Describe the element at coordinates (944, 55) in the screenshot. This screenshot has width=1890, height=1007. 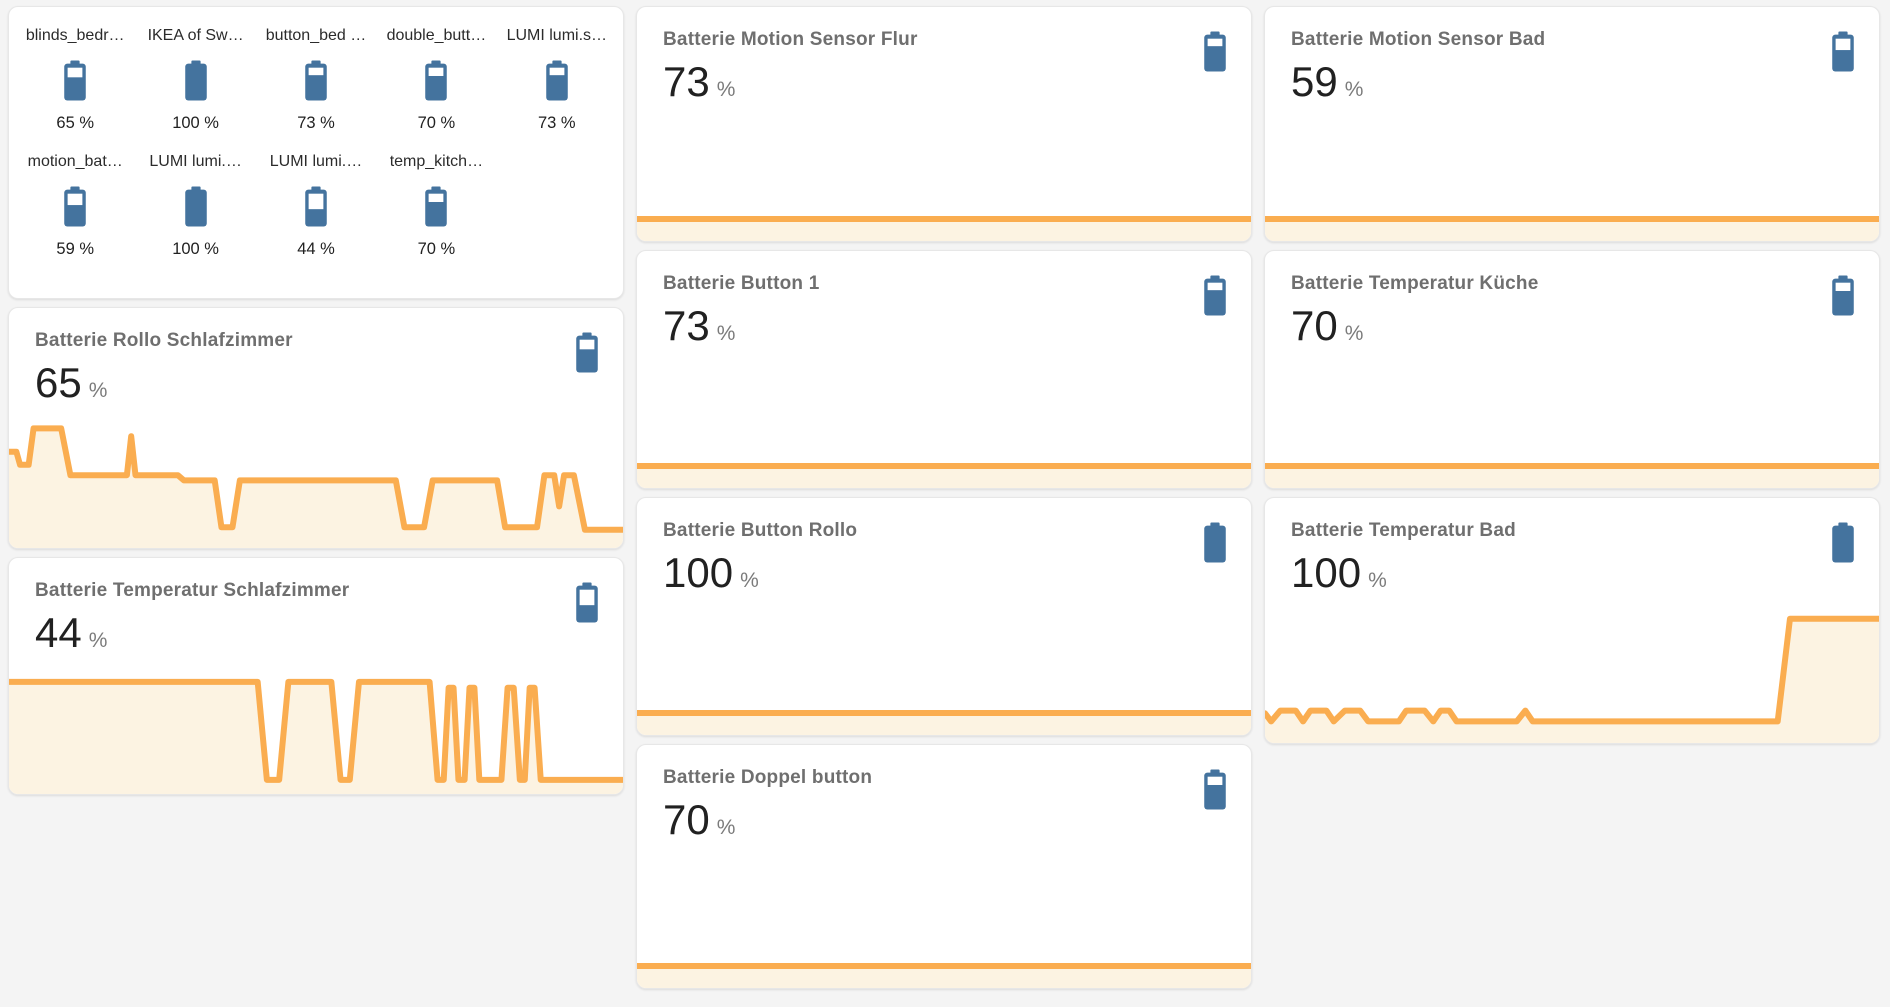
I see `card-head: Batterie Motion Sensor Flur 73%` at that location.